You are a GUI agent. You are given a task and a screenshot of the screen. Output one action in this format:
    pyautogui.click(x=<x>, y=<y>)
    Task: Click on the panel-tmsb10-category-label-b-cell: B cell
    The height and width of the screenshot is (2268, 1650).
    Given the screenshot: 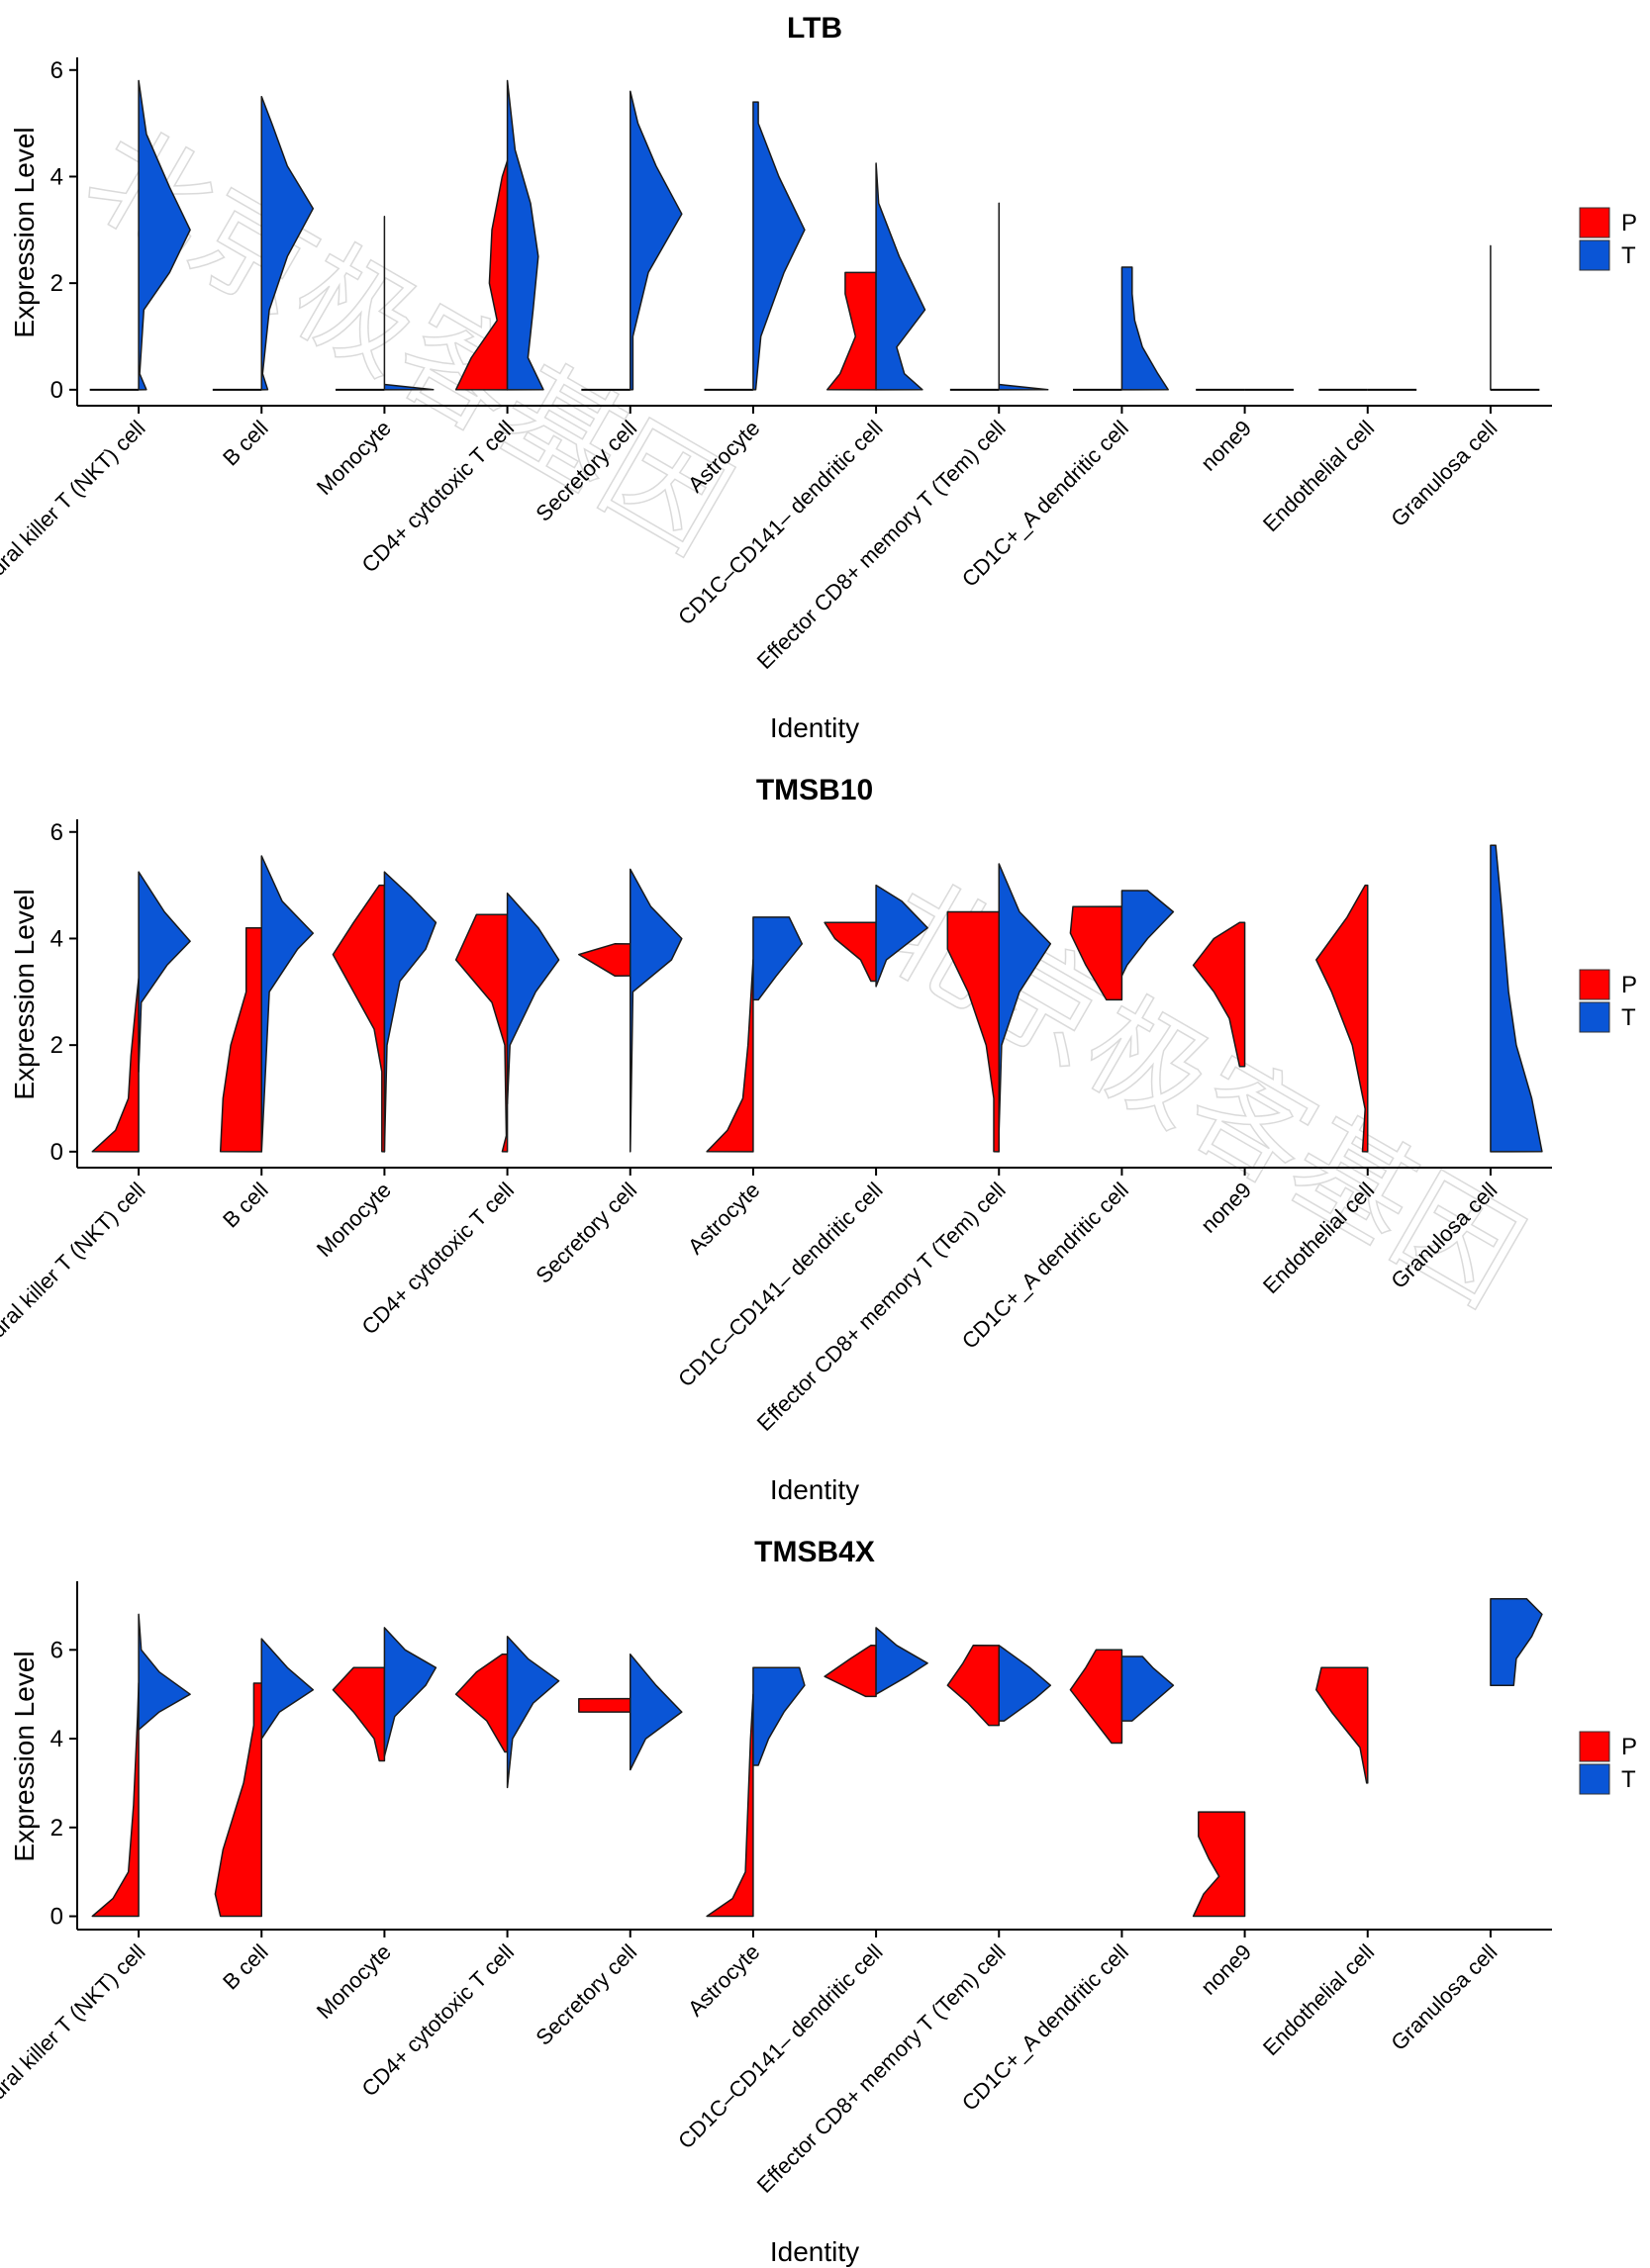 What is the action you would take?
    pyautogui.click(x=245, y=1206)
    